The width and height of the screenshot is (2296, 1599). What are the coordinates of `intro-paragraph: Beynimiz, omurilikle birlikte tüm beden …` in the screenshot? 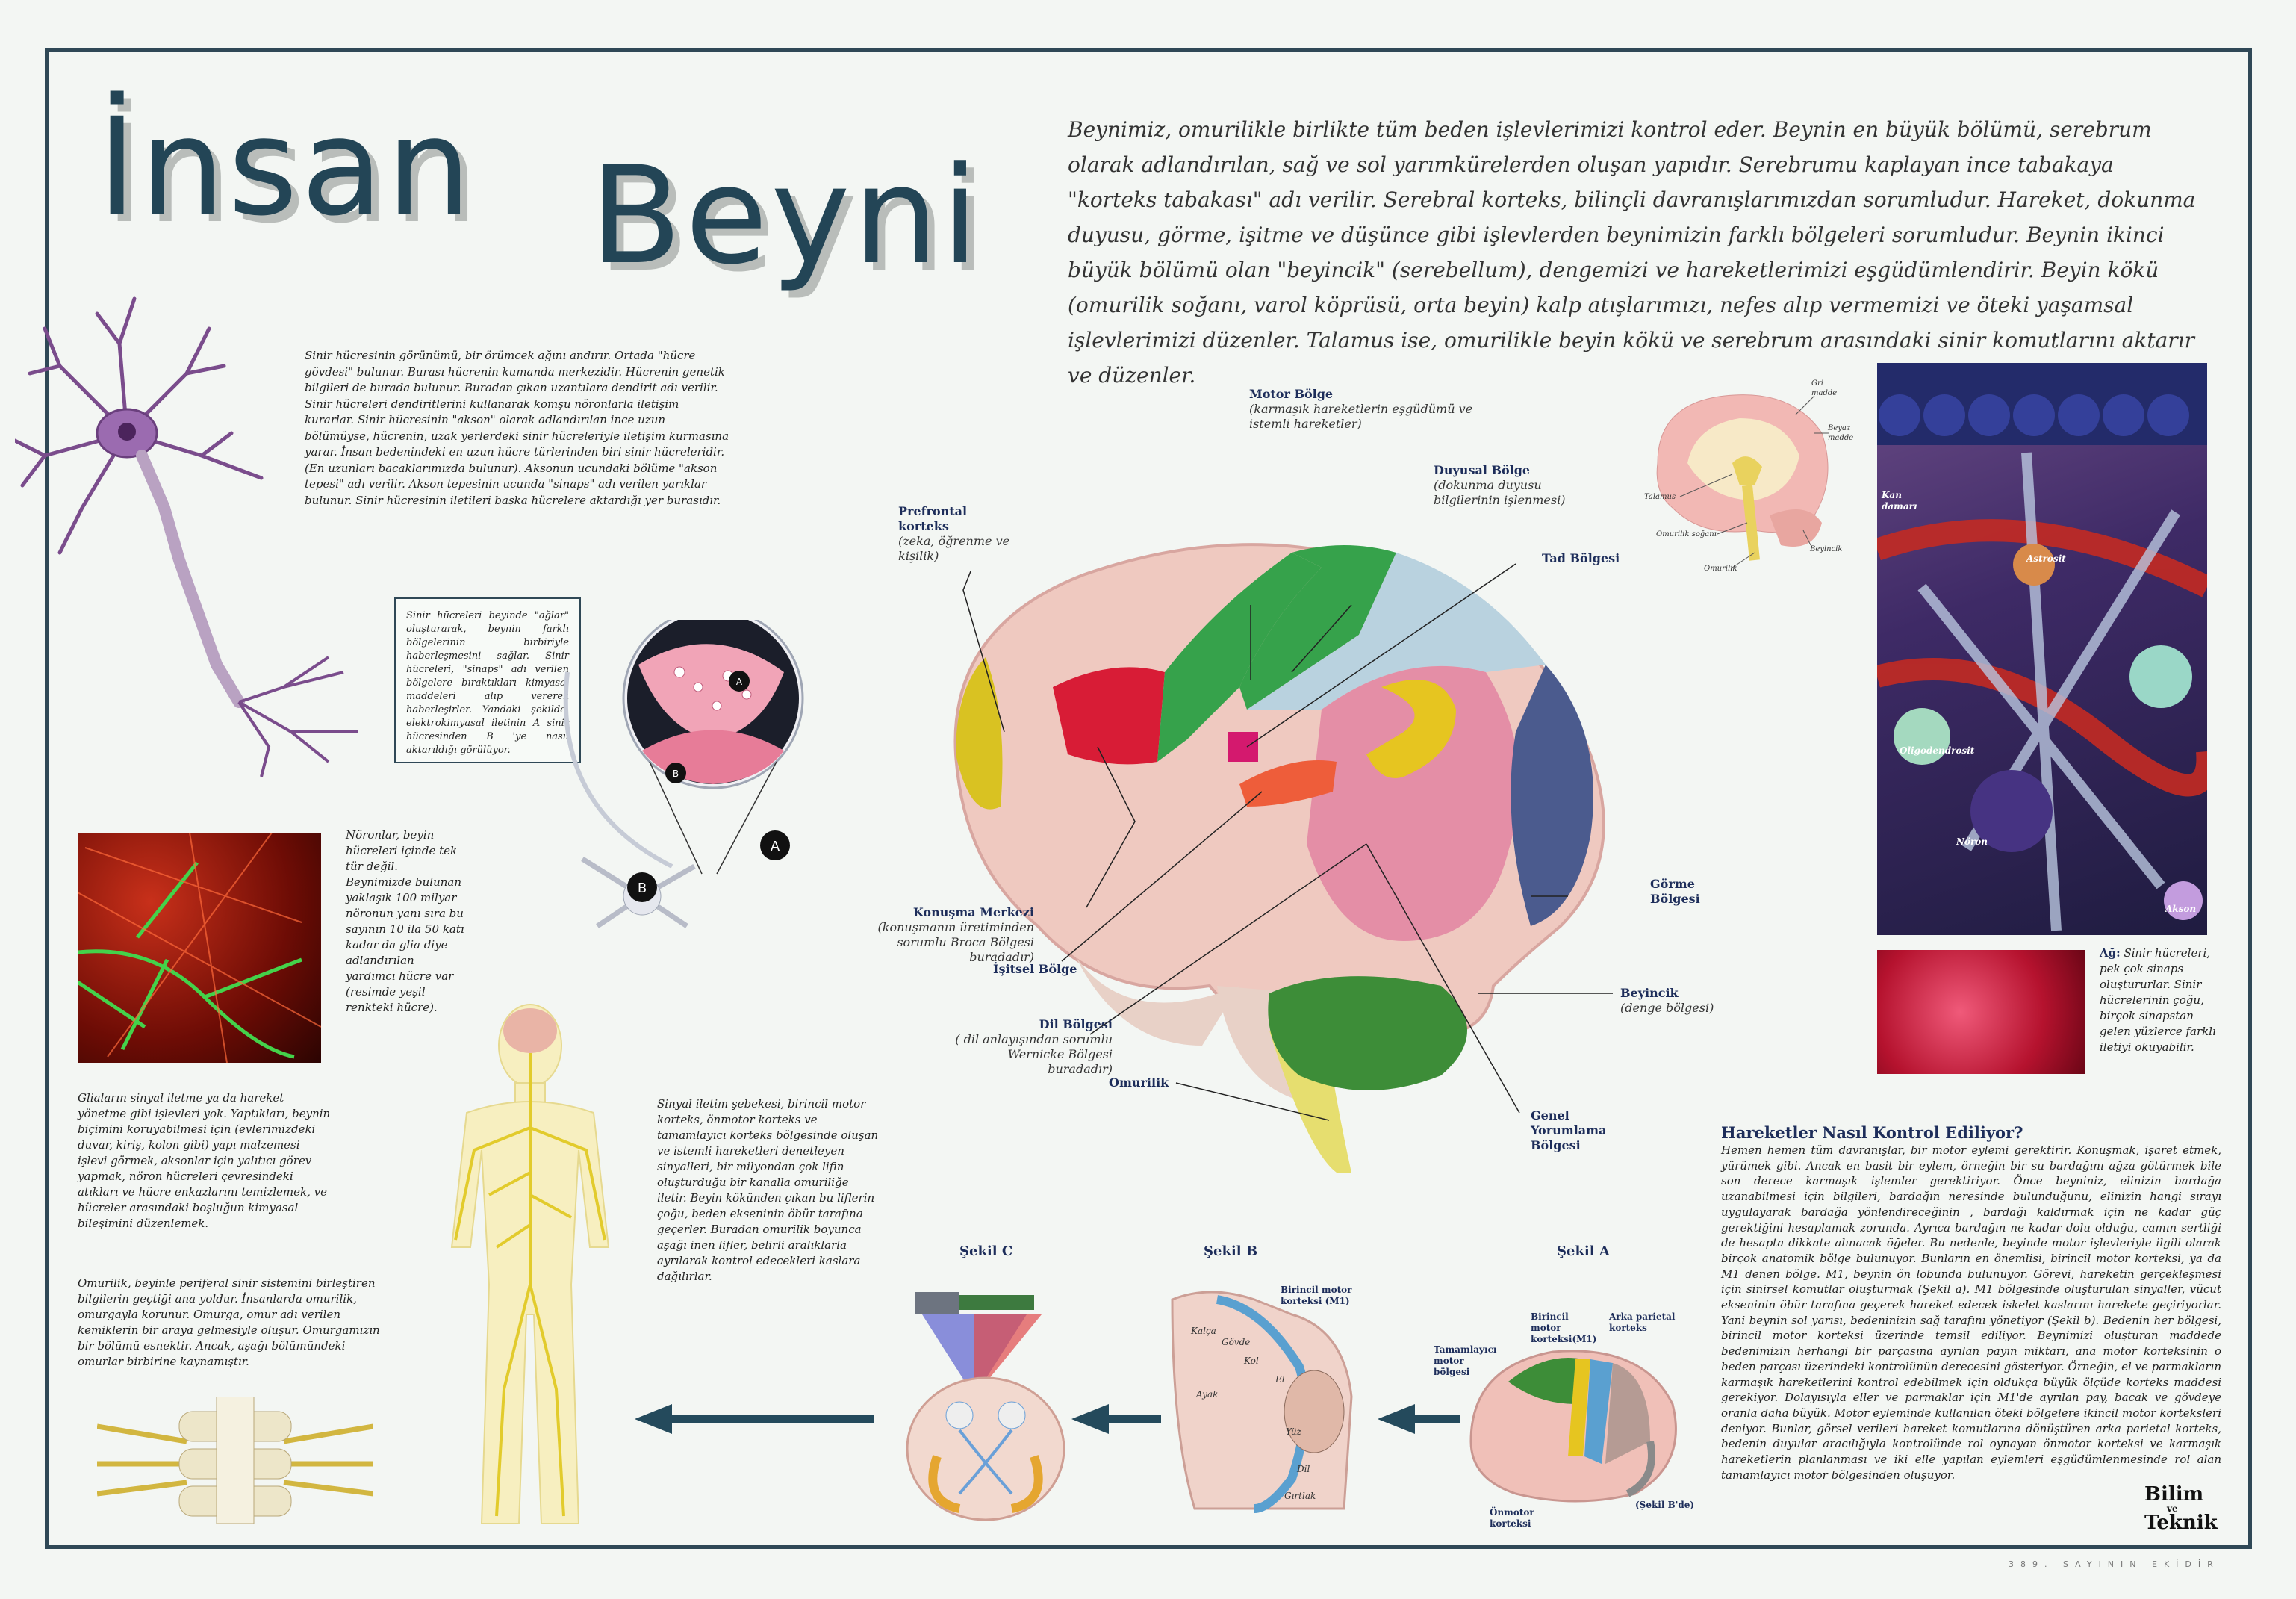 It's located at (1632, 252).